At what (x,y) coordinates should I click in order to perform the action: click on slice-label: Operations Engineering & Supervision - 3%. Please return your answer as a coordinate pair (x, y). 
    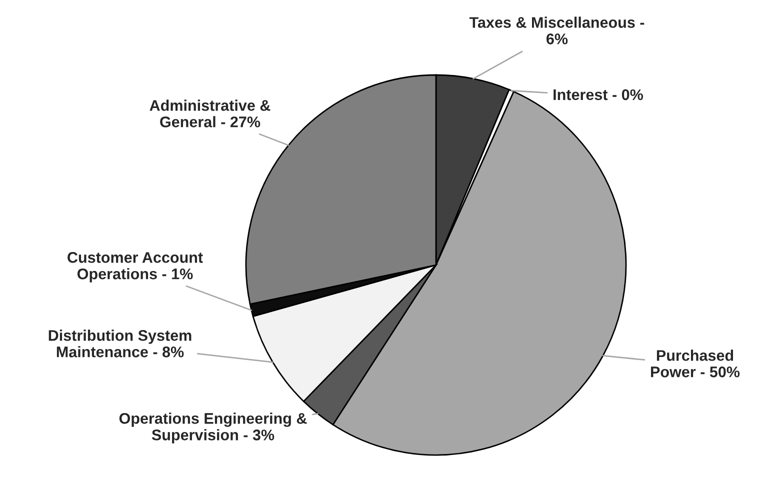
    Looking at the image, I should click on (213, 428).